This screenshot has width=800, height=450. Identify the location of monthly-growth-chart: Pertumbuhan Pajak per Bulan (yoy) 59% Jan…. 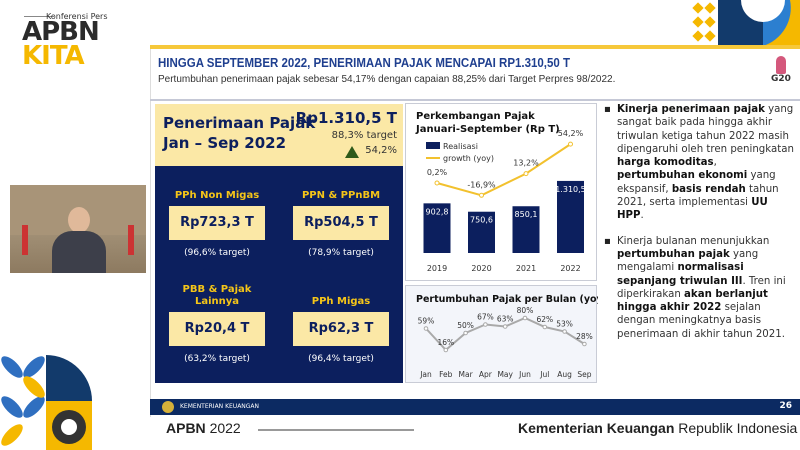
(506, 334).